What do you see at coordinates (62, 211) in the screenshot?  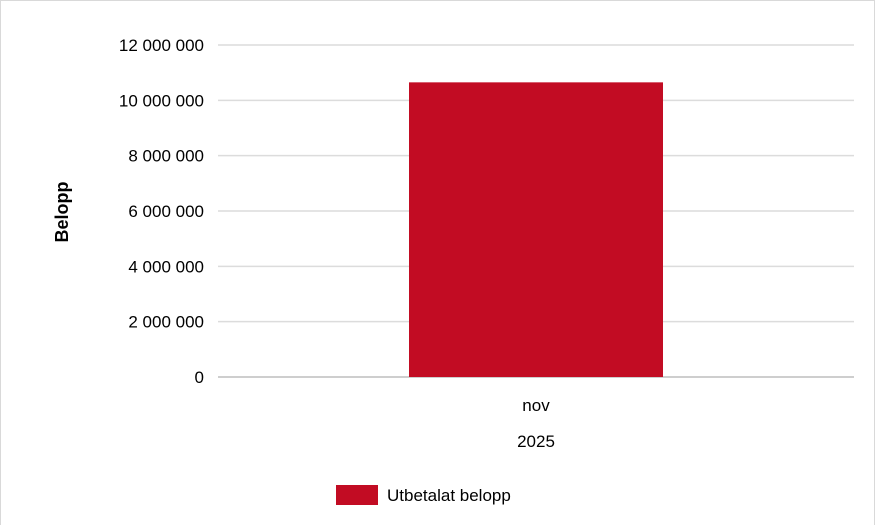 I see `y-axis-label: Belopp` at bounding box center [62, 211].